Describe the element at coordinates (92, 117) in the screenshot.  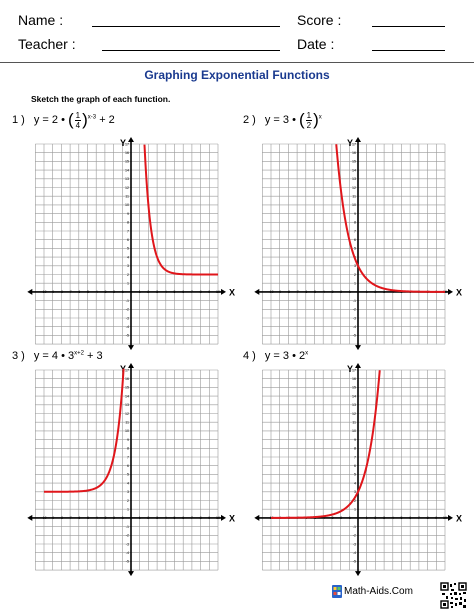
I see `exponent: x-3` at that location.